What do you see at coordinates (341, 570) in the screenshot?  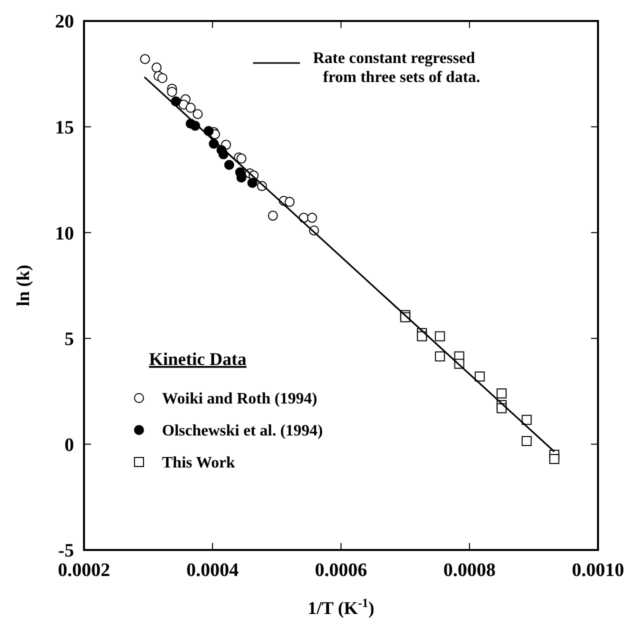 I see `x-tick-label: 0.0006` at bounding box center [341, 570].